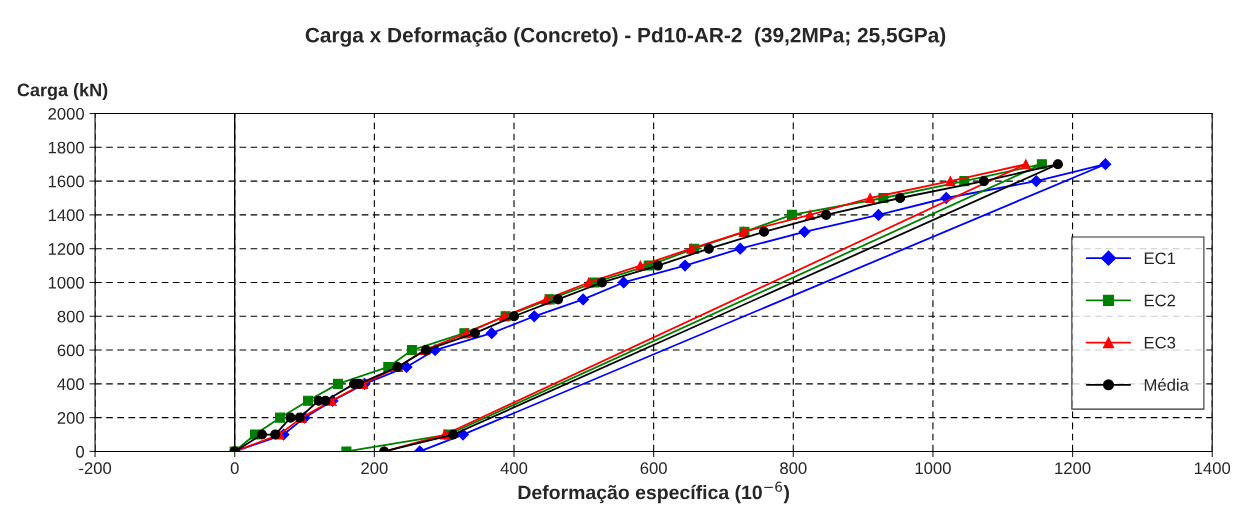 Image resolution: width=1251 pixels, height=528 pixels. I want to click on legend-label: EC3, so click(1160, 342).